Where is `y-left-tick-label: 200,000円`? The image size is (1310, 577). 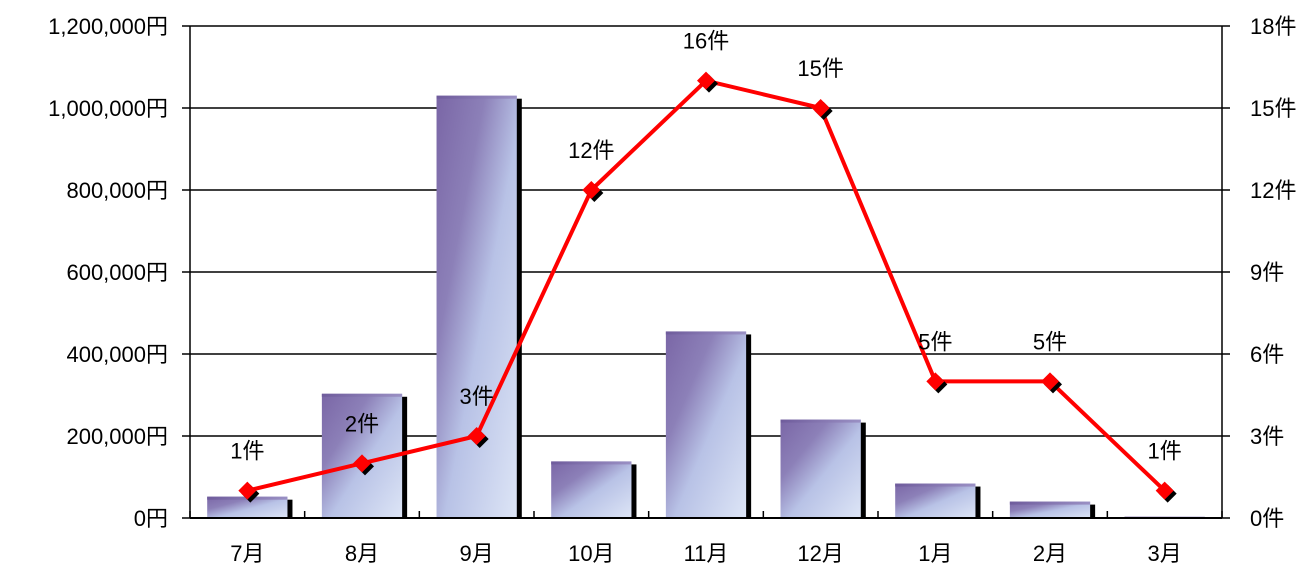
y-left-tick-label: 200,000円 is located at coordinates (117, 436).